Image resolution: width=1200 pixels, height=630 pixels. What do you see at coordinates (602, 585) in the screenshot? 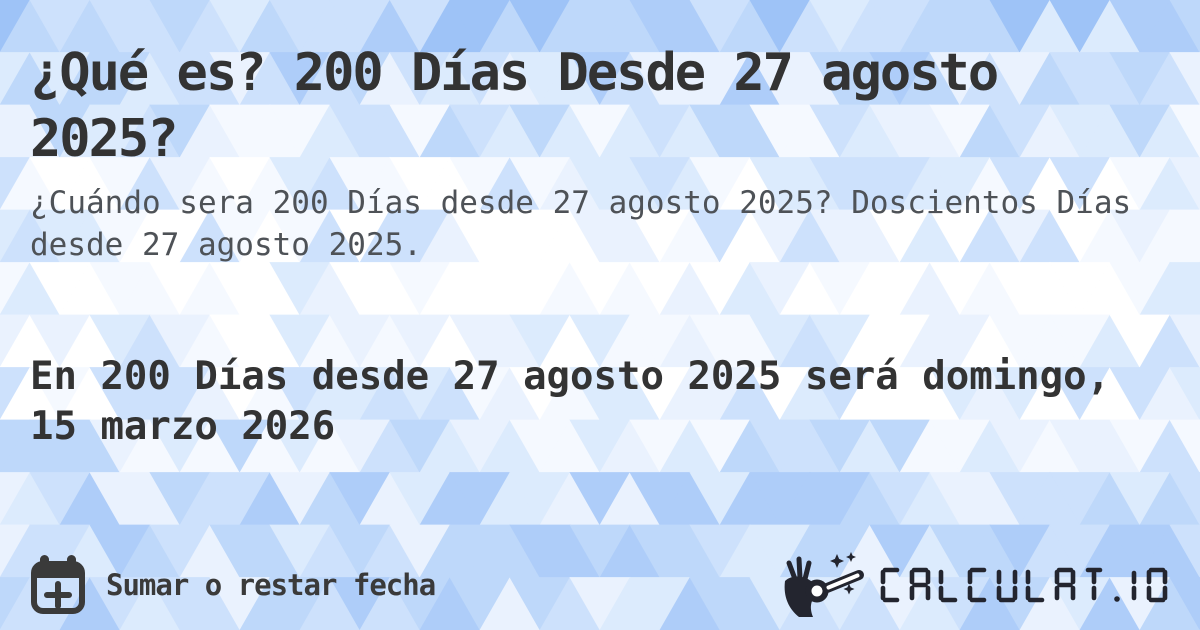
I see `footer: Sumar o restar fecha` at bounding box center [602, 585].